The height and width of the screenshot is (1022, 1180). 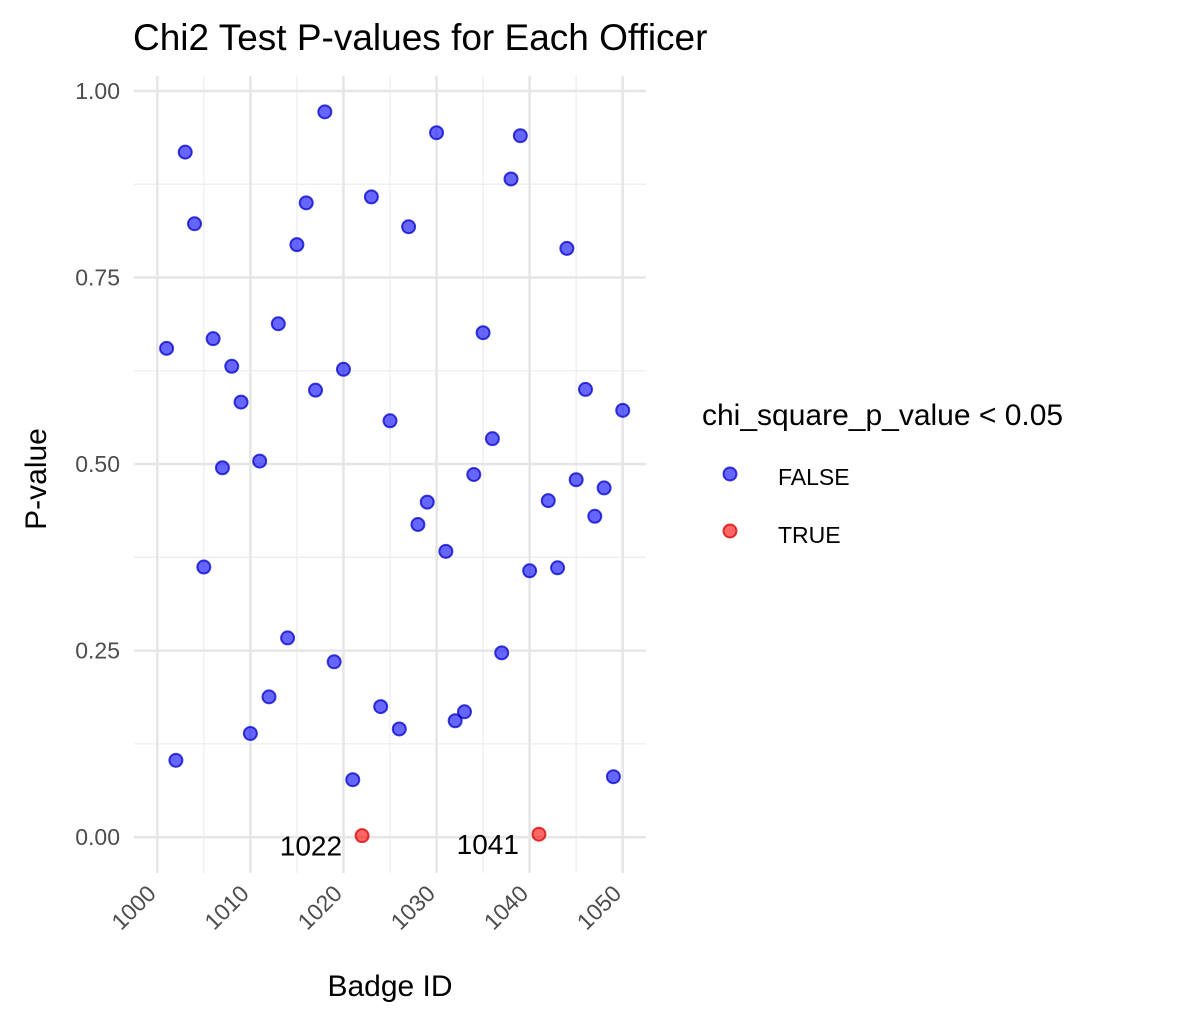 I want to click on legend-title: chi_square_p_value < 0.05, so click(x=882, y=415).